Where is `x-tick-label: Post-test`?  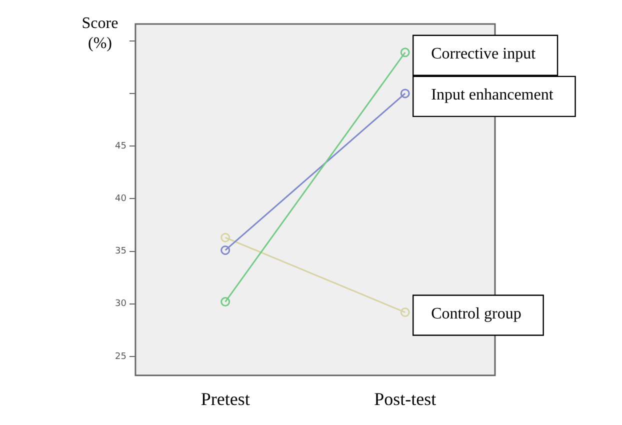 x-tick-label: Post-test is located at coordinates (405, 398).